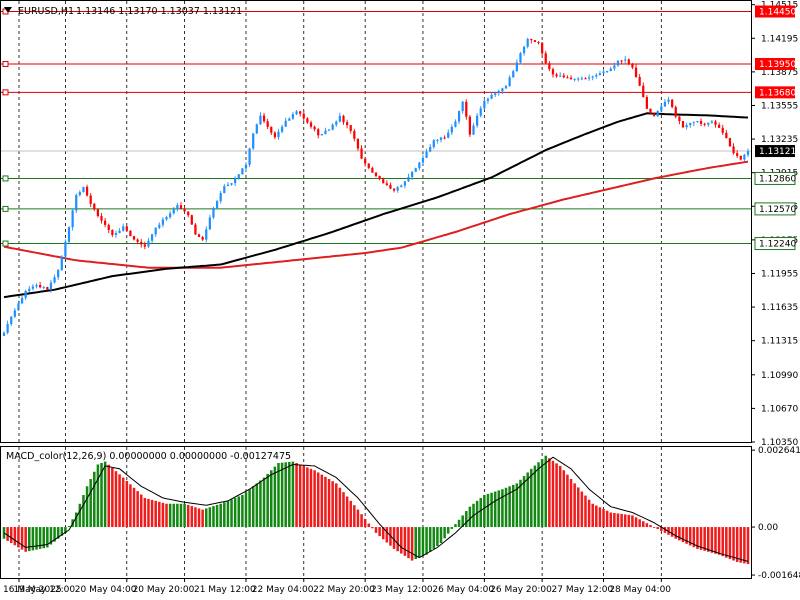 The width and height of the screenshot is (800, 600). Describe the element at coordinates (775, 178) in the screenshot. I see `level-tag-box` at that location.